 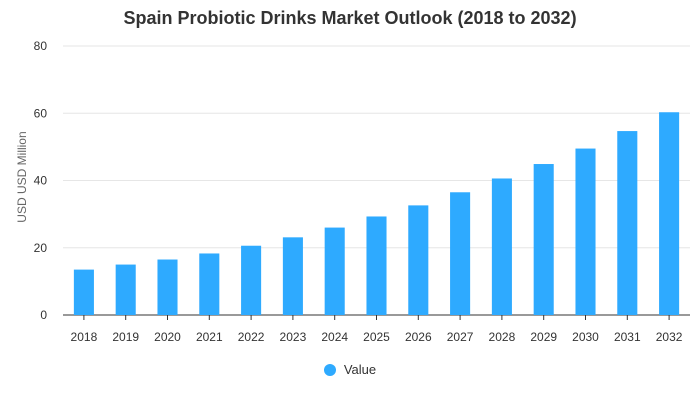 What do you see at coordinates (329, 369) in the screenshot?
I see `legend-marker` at bounding box center [329, 369].